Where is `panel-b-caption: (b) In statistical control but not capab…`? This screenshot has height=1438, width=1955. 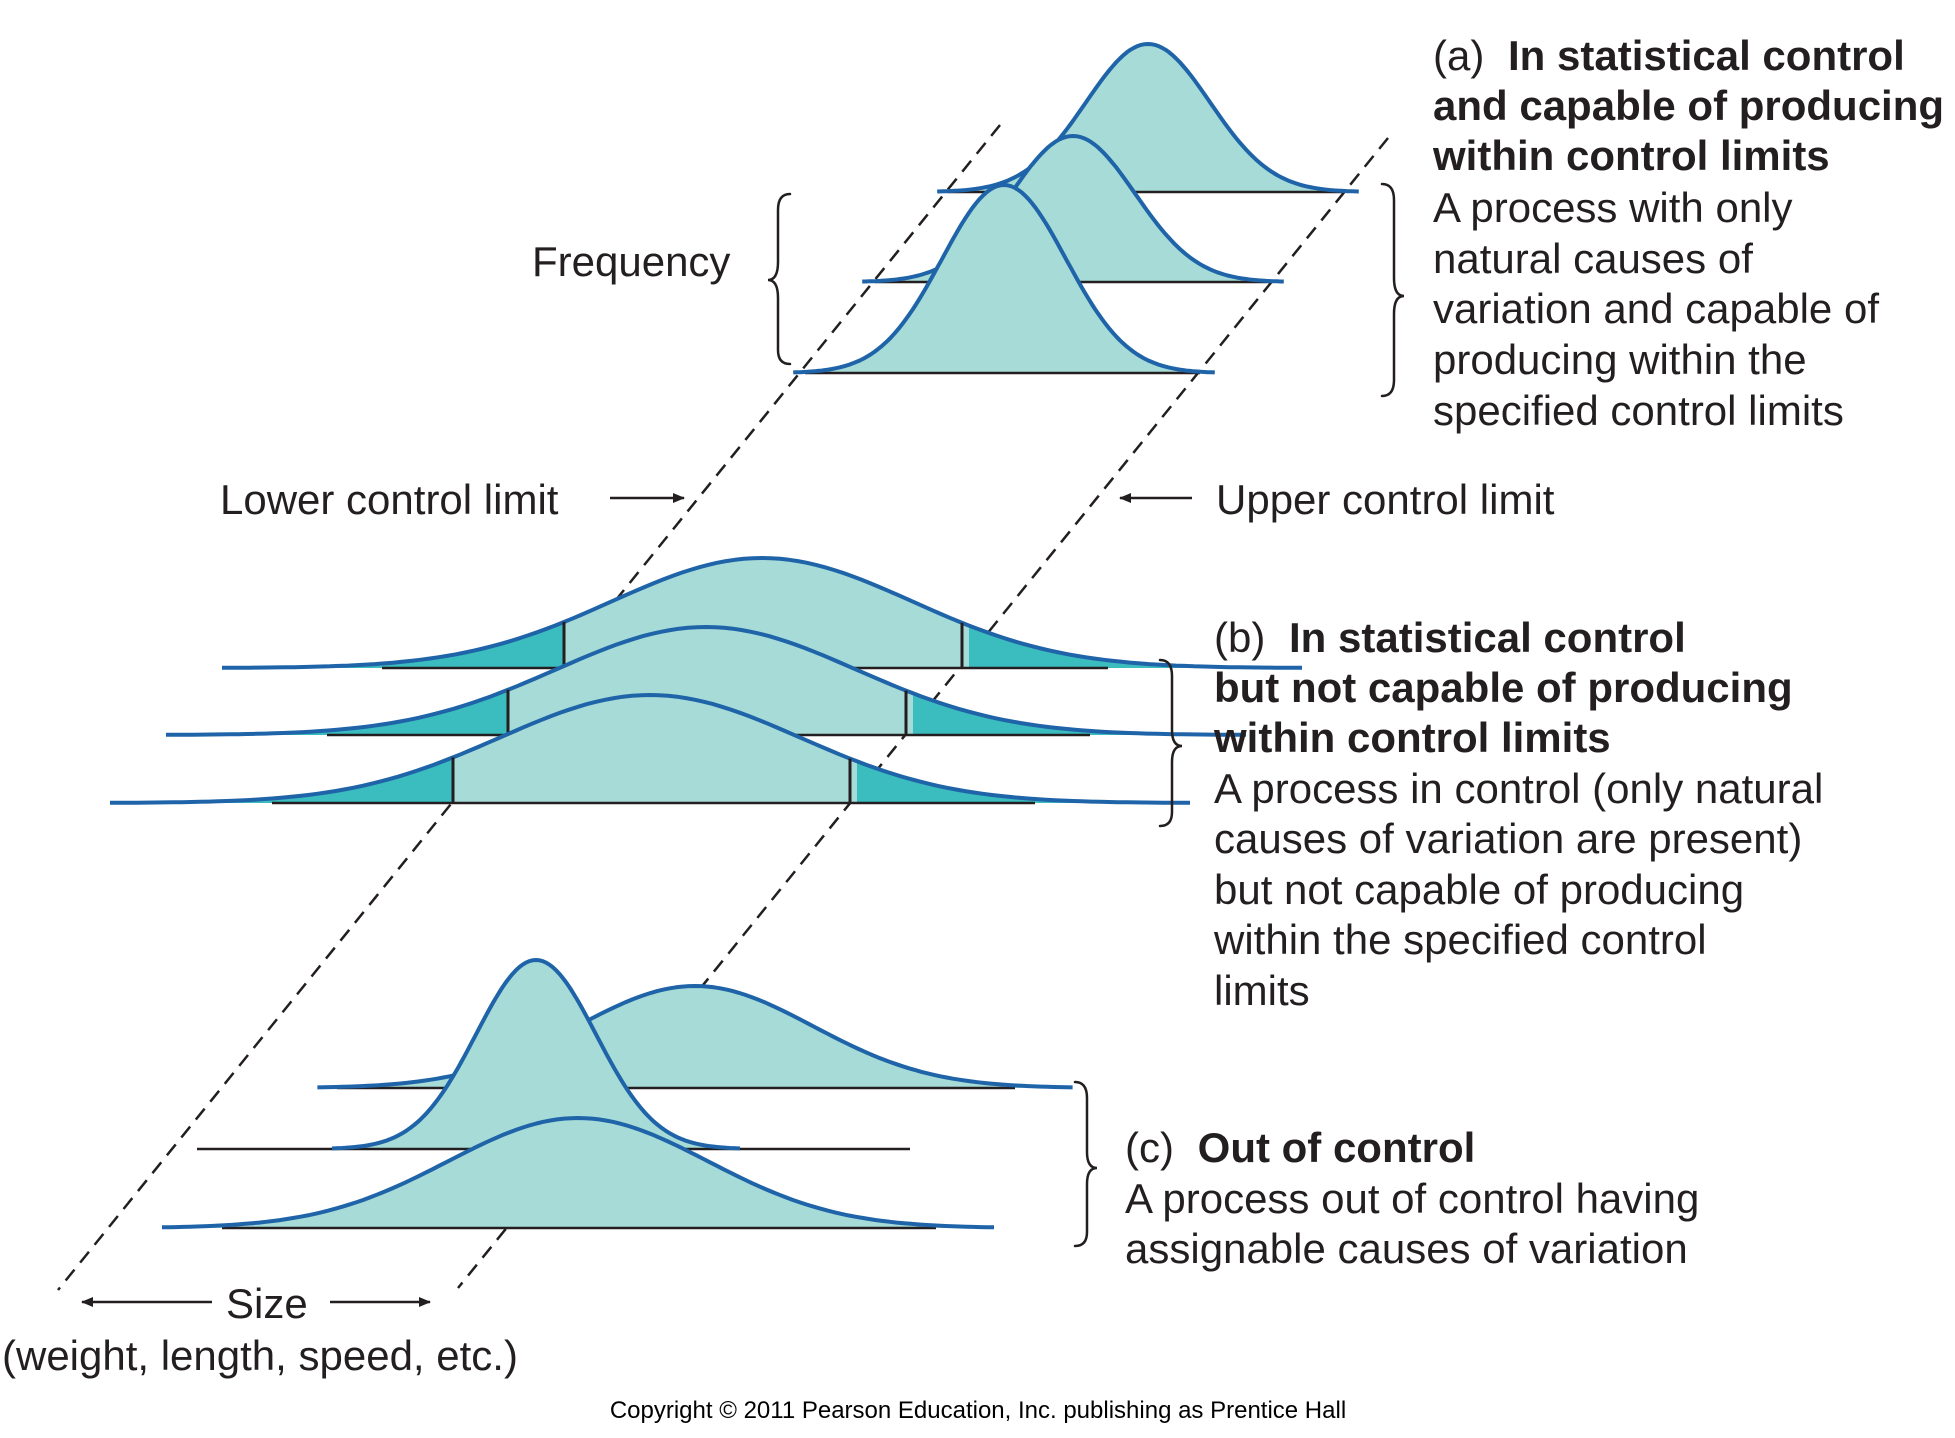
panel-b-caption: (b) In statistical control but not capab… is located at coordinates (1518, 814).